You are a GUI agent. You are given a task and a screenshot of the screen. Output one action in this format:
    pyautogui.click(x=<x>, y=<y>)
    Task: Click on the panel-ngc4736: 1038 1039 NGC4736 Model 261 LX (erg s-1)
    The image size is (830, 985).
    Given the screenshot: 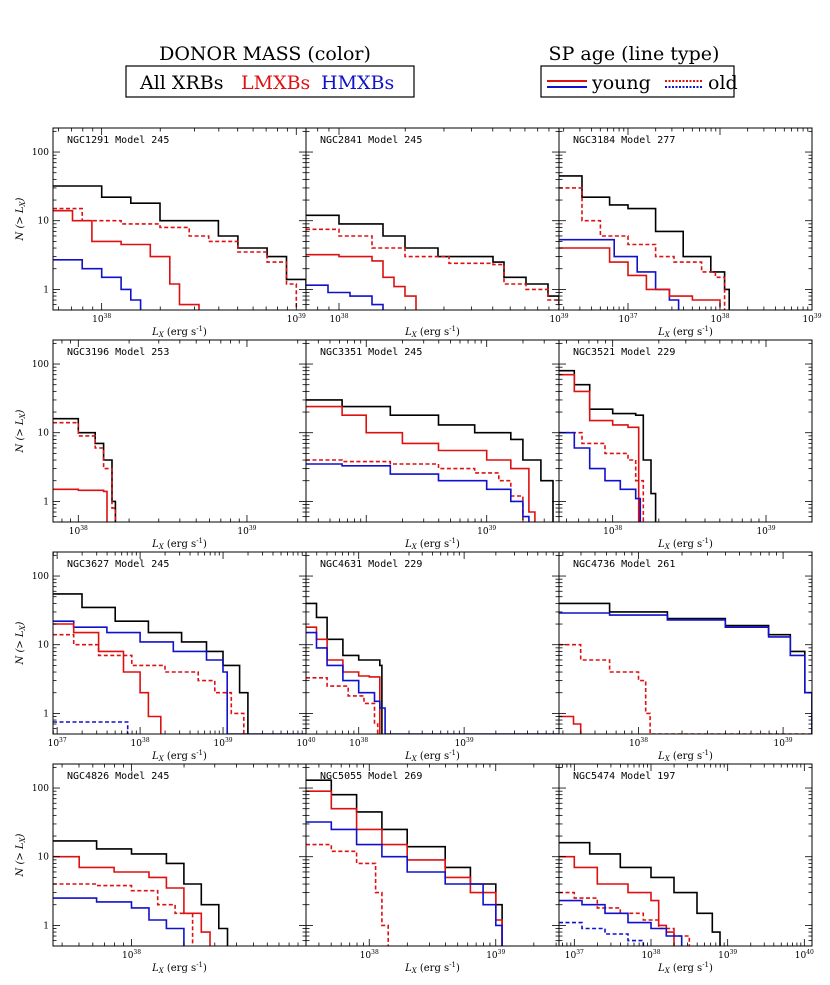 What is the action you would take?
    pyautogui.click(x=685, y=657)
    